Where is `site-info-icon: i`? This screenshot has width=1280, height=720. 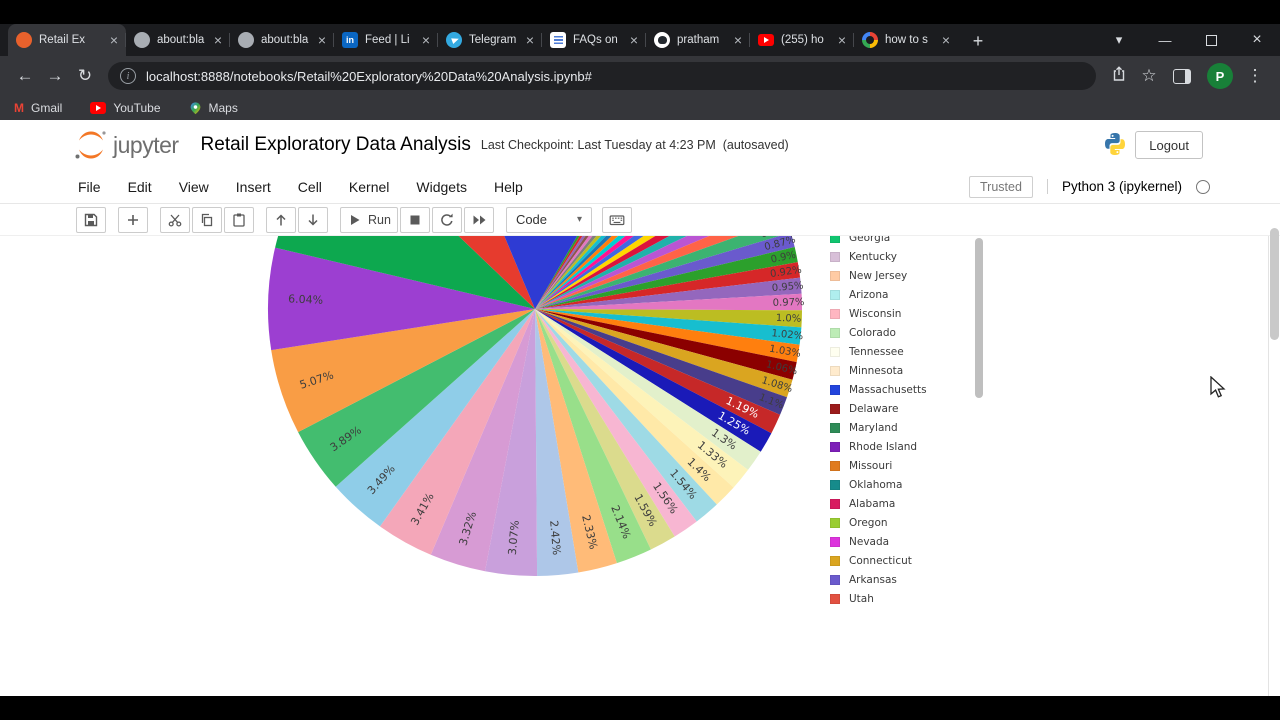
site-info-icon: i is located at coordinates (128, 76).